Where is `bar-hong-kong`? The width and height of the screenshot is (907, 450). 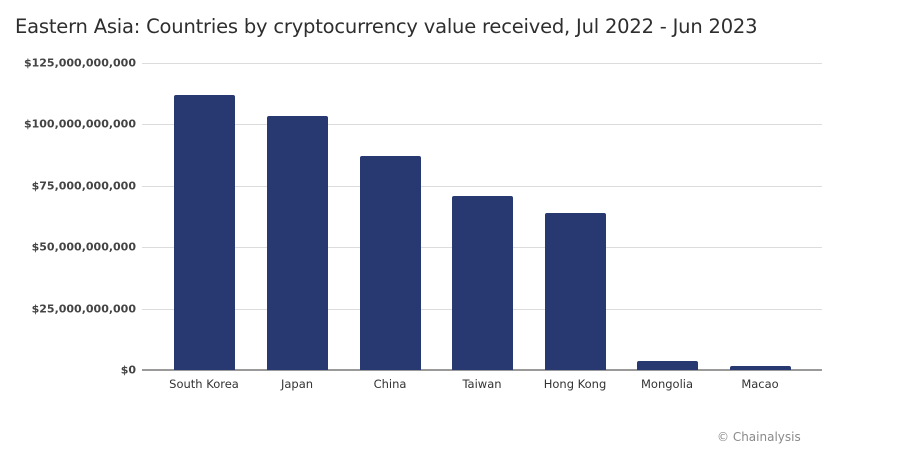 bar-hong-kong is located at coordinates (575, 291).